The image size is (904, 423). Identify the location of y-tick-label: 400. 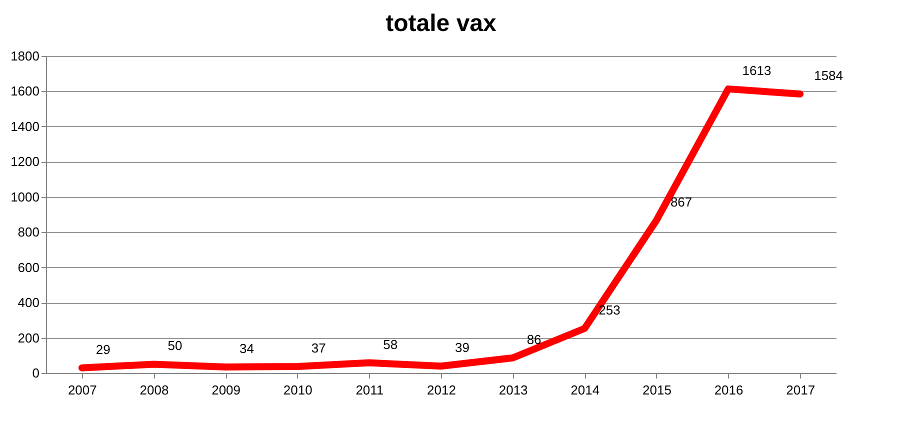
(29, 302).